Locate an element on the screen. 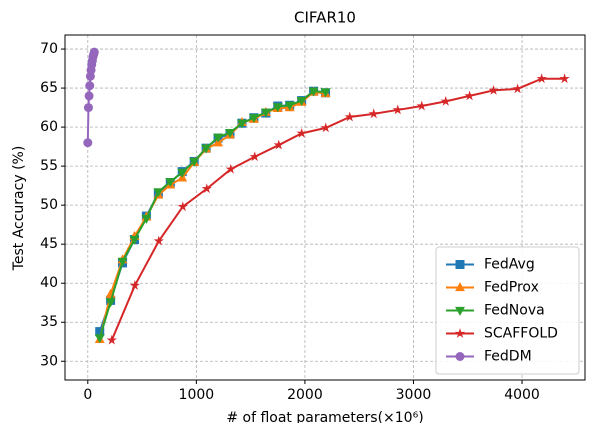 The width and height of the screenshot is (598, 423). legend-label: FedProx is located at coordinates (511, 288).